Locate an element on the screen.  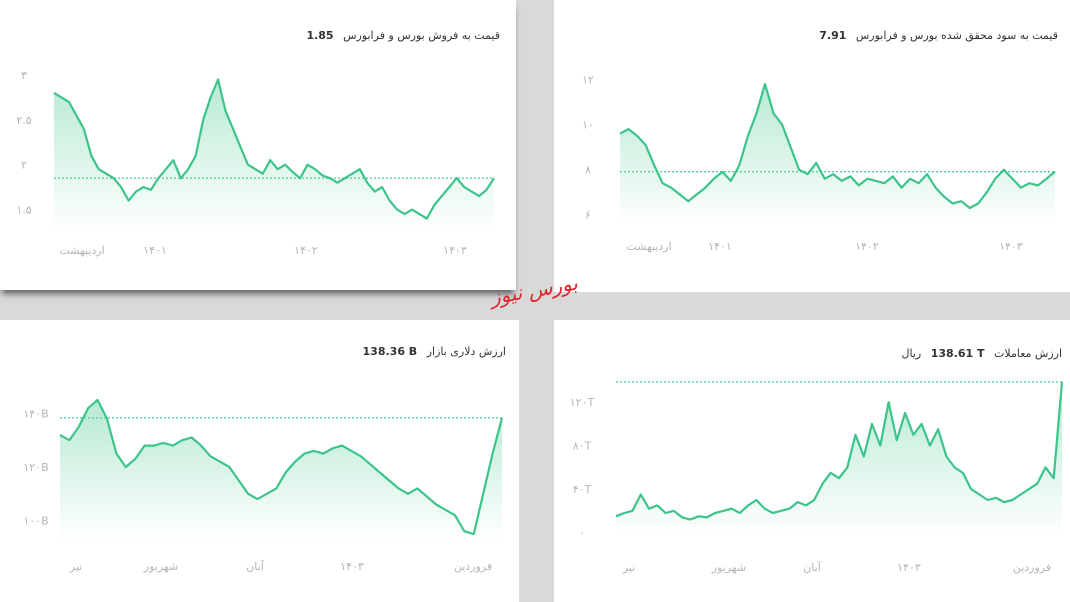
chart-title-price-to-sales: قیمت به فروش بورس و فرابورس 1.85 is located at coordinates (403, 35).